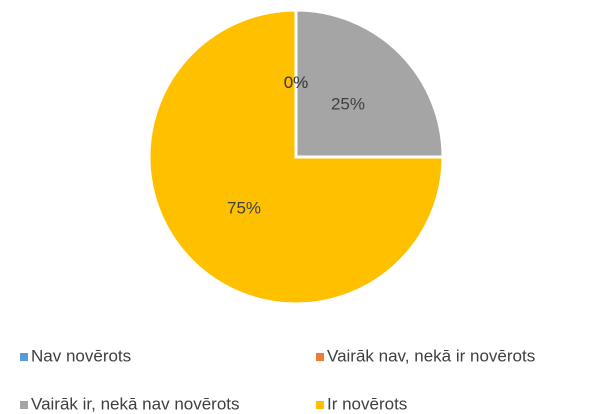  Describe the element at coordinates (367, 403) in the screenshot. I see `legend-label: Ir novērots` at that location.